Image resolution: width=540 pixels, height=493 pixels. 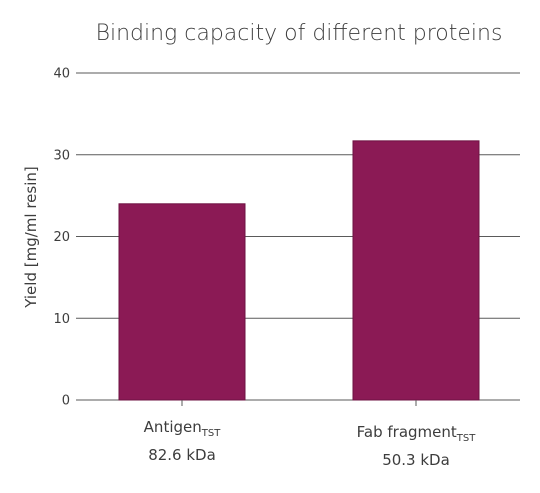 I want to click on x-tick-label: AntigenTST, so click(x=183, y=428).